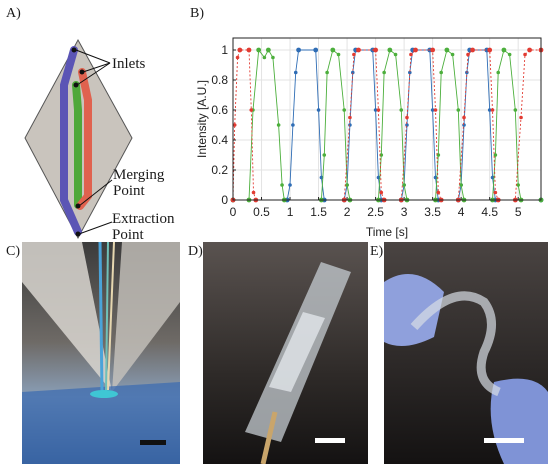  Describe the element at coordinates (78, 234) in the screenshot. I see `extraction-dot` at that location.